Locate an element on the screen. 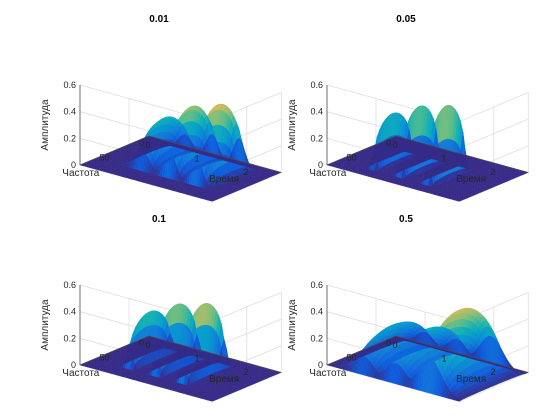 The height and width of the screenshot is (420, 560). chart-title: 0.1 is located at coordinates (159, 219).